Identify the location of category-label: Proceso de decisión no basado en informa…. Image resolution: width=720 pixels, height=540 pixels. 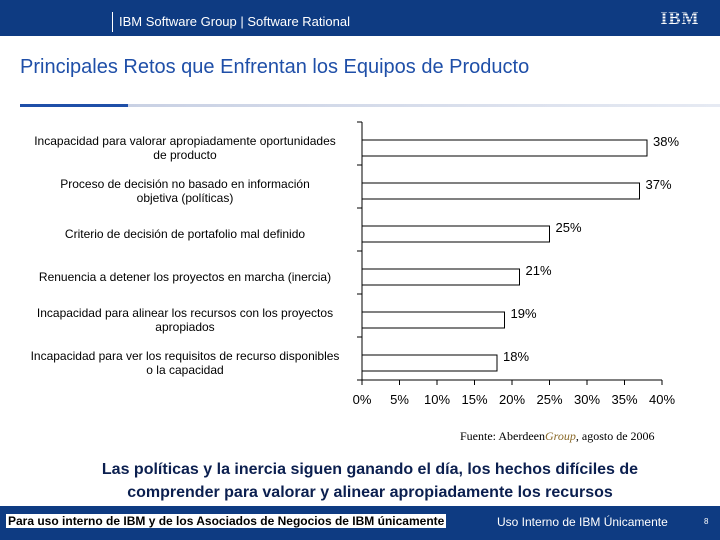
(185, 184).